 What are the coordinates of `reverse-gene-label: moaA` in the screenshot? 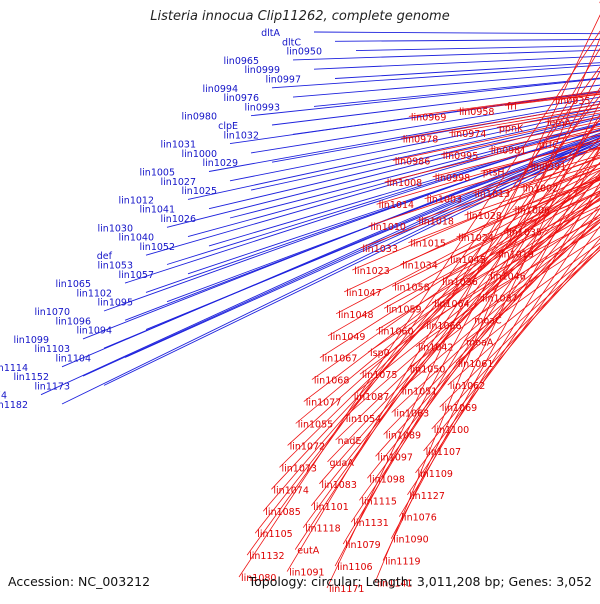 It's located at (480, 342).